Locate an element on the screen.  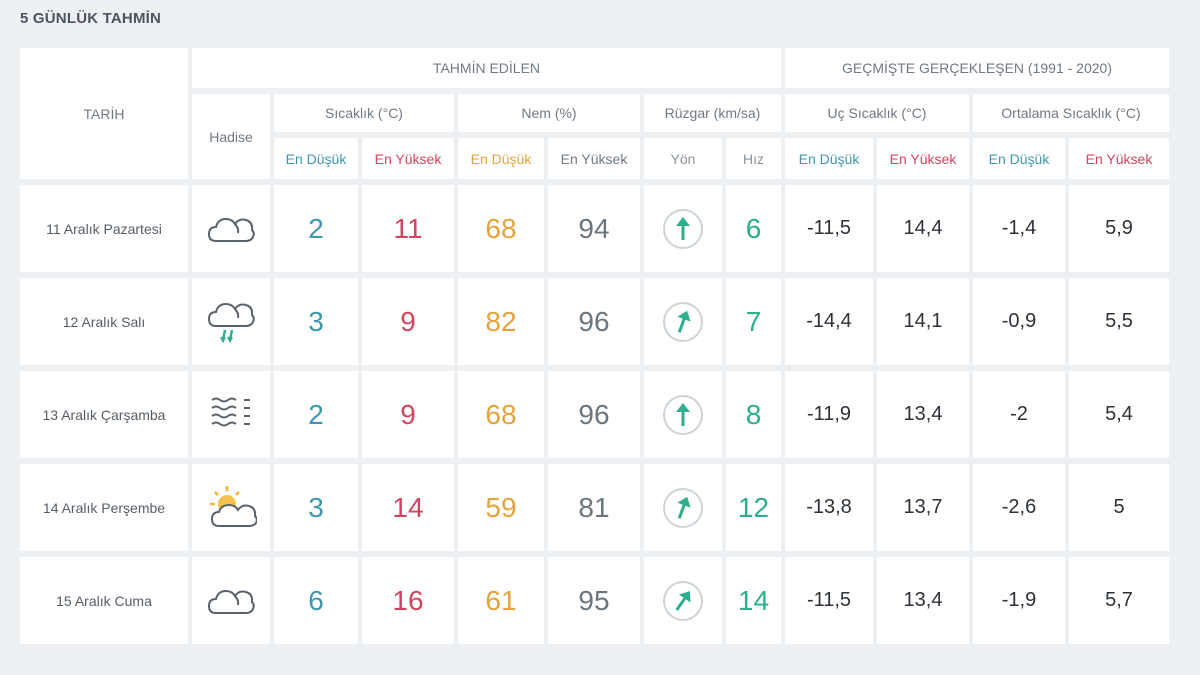
row-average-high: 5,7 is located at coordinates (1119, 600).